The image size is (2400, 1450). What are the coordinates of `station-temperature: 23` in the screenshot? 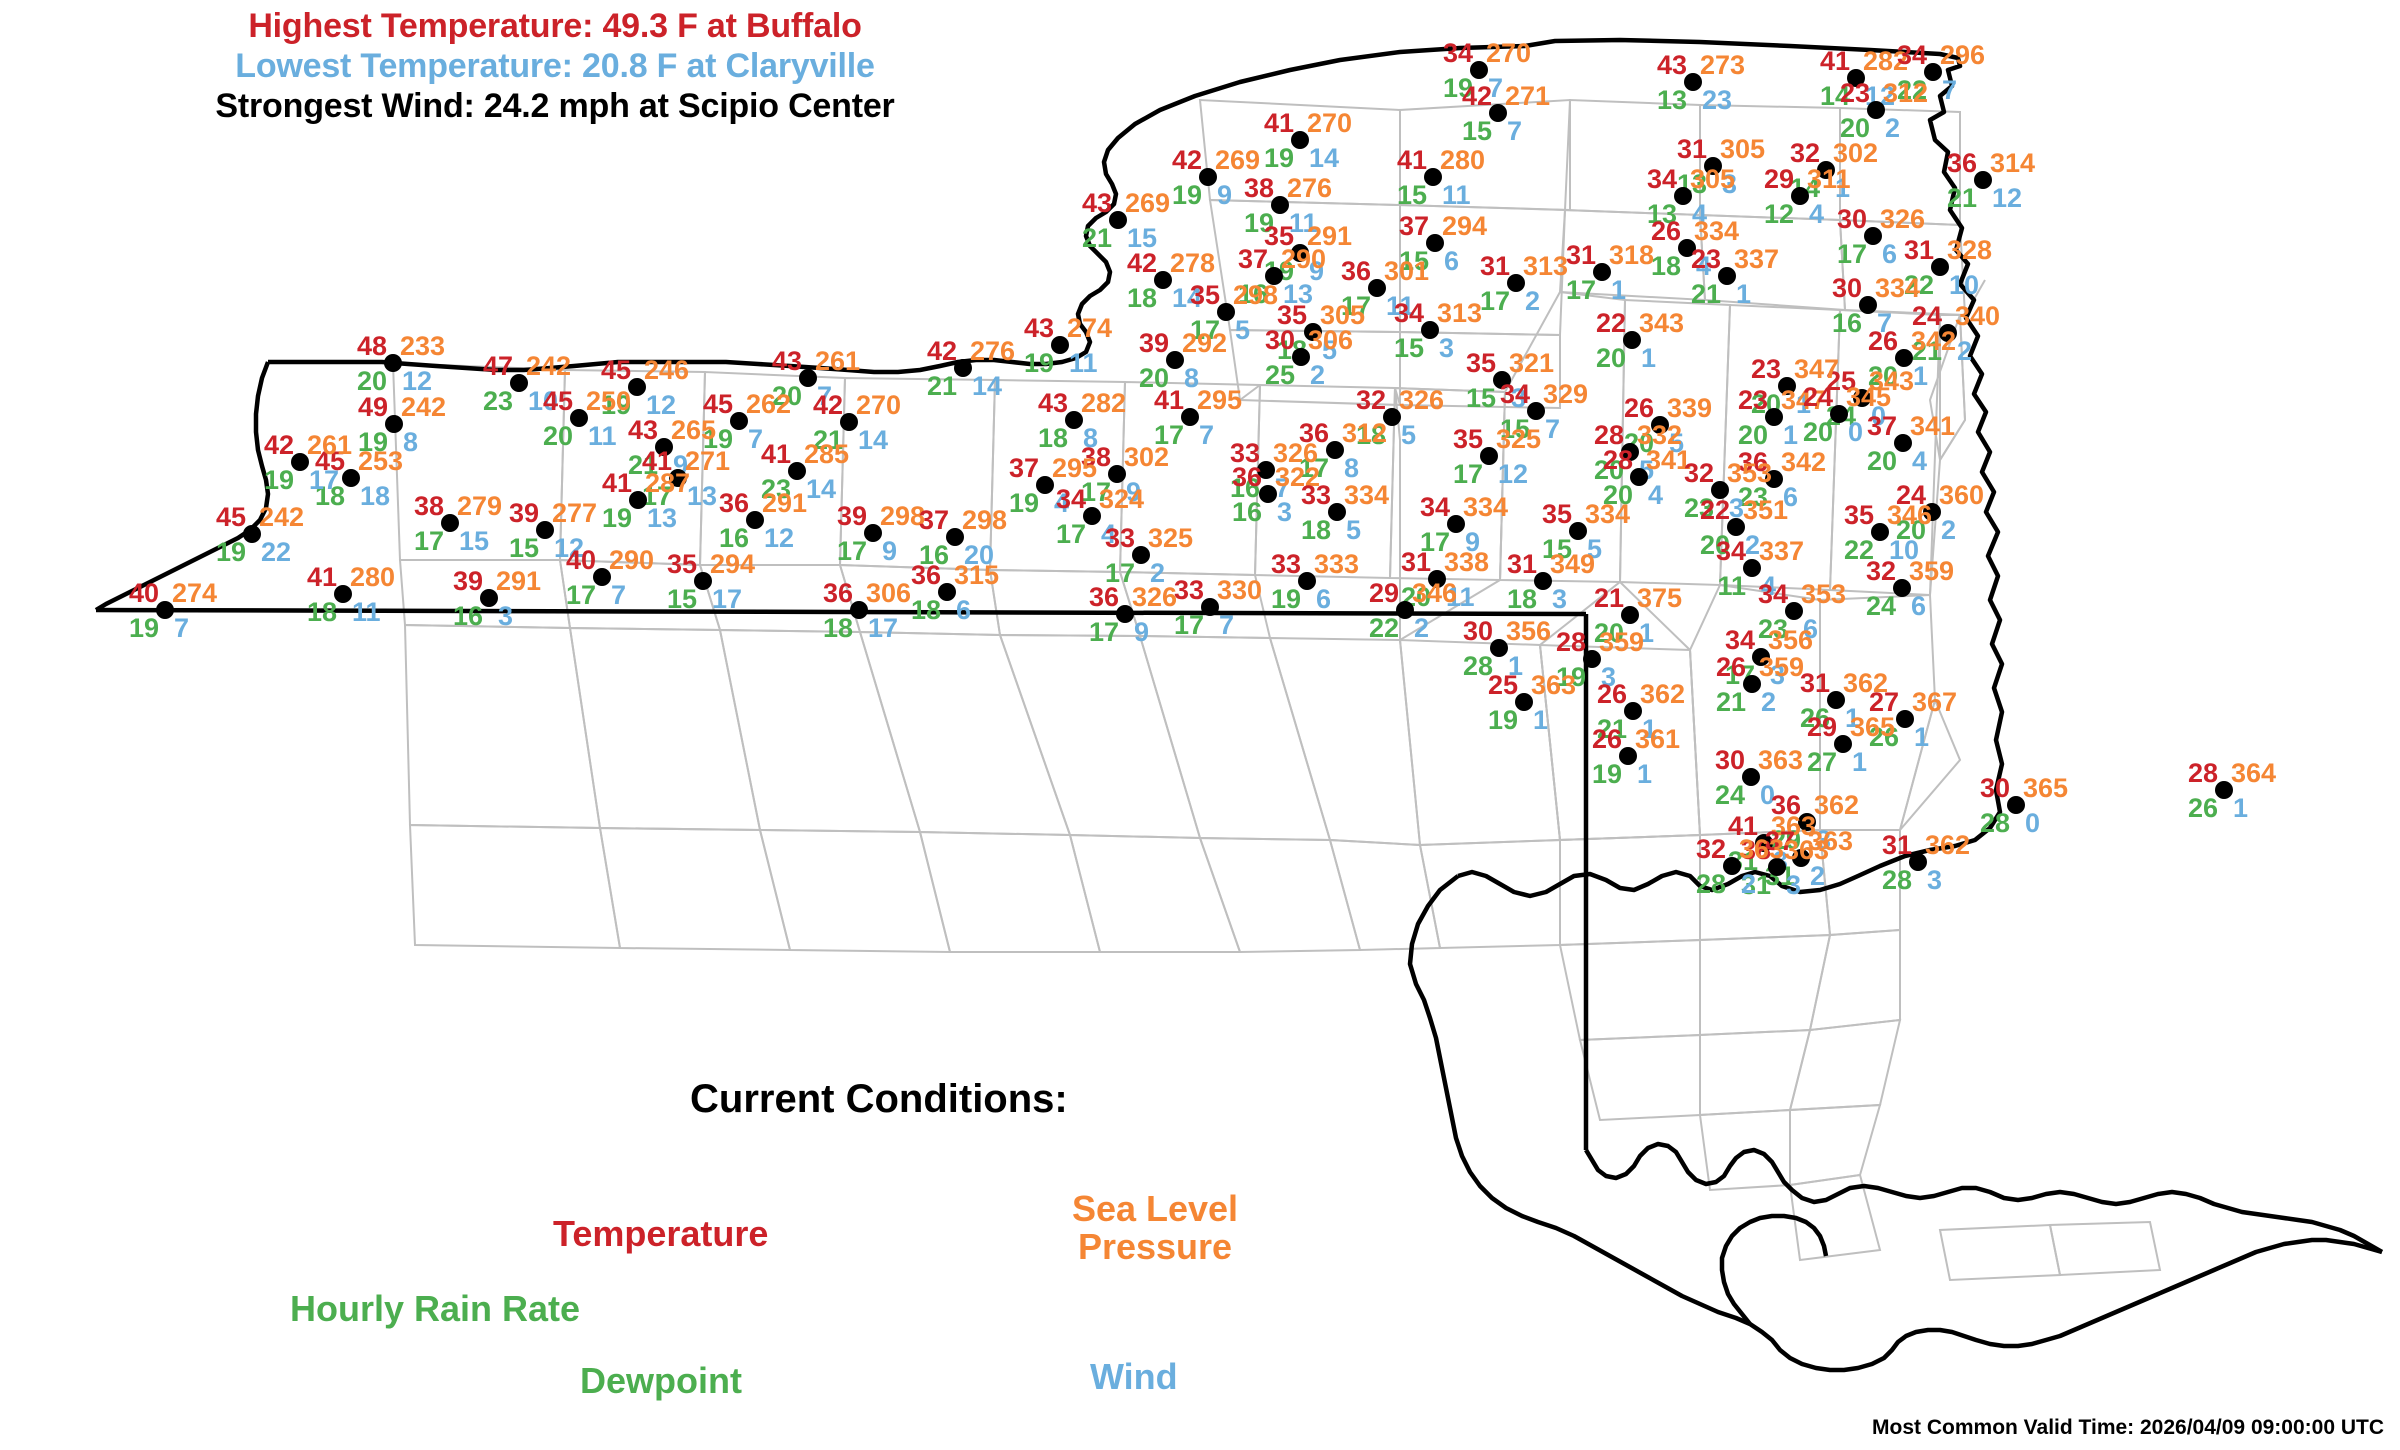 It's located at (1854, 93).